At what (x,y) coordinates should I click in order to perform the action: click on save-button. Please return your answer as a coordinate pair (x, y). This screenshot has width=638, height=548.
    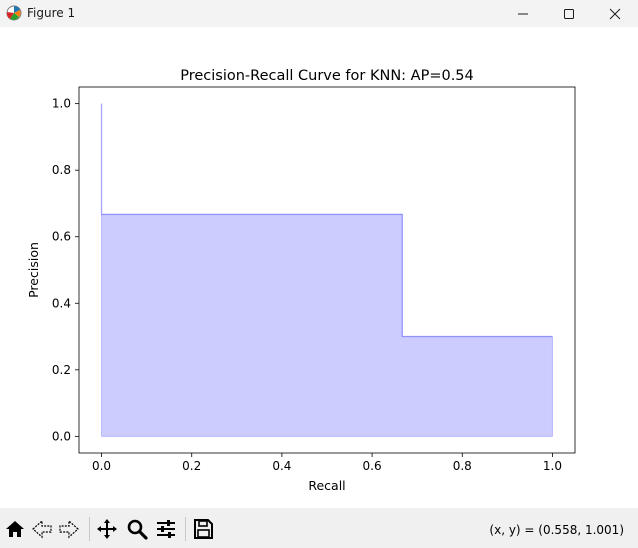
    Looking at the image, I should click on (203, 529).